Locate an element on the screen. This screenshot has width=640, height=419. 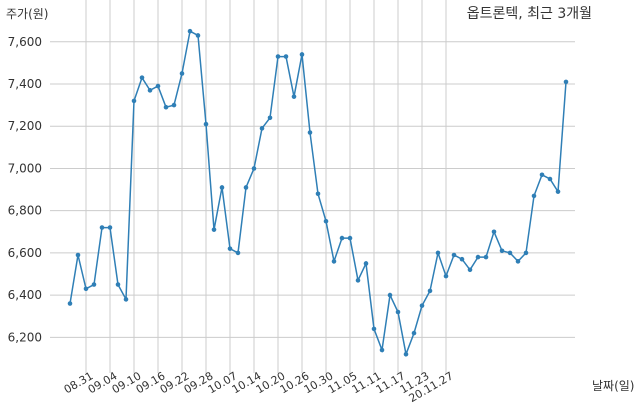
chart-title: 옵트론텍, 최근 3개월 is located at coordinates (529, 14).